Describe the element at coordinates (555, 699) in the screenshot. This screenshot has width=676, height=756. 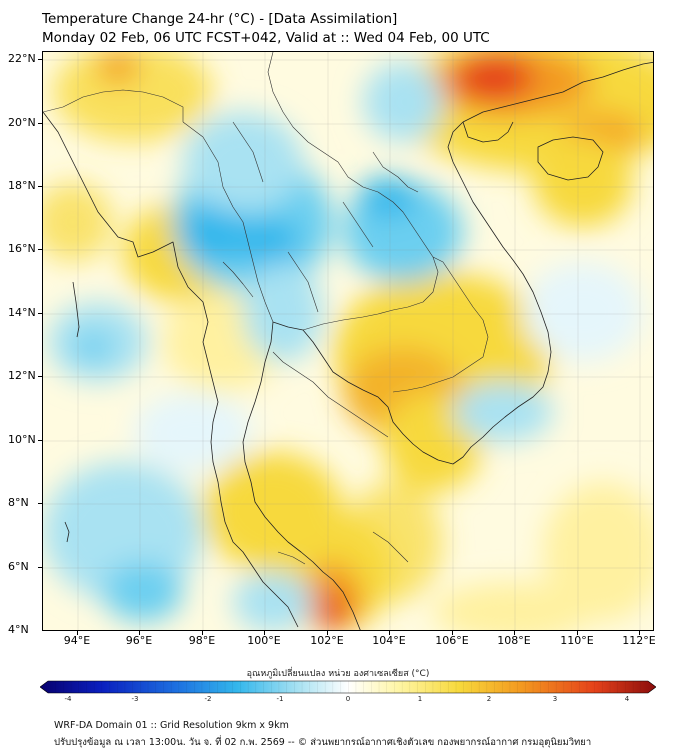
I see `colorbar-tick-label: 3` at that location.